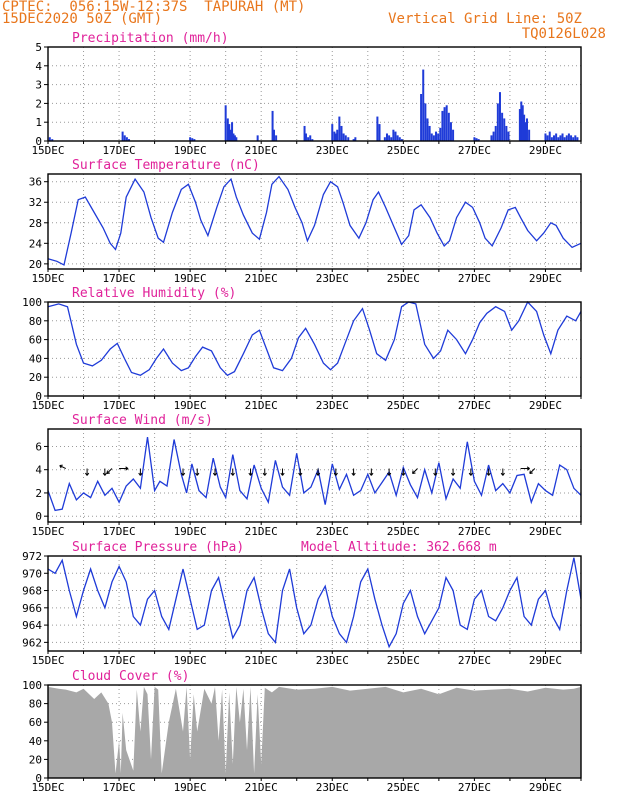 Image resolution: width=618 pixels, height=800 pixels. Describe the element at coordinates (38, 103) in the screenshot. I see `y-tick-label: 2` at that location.